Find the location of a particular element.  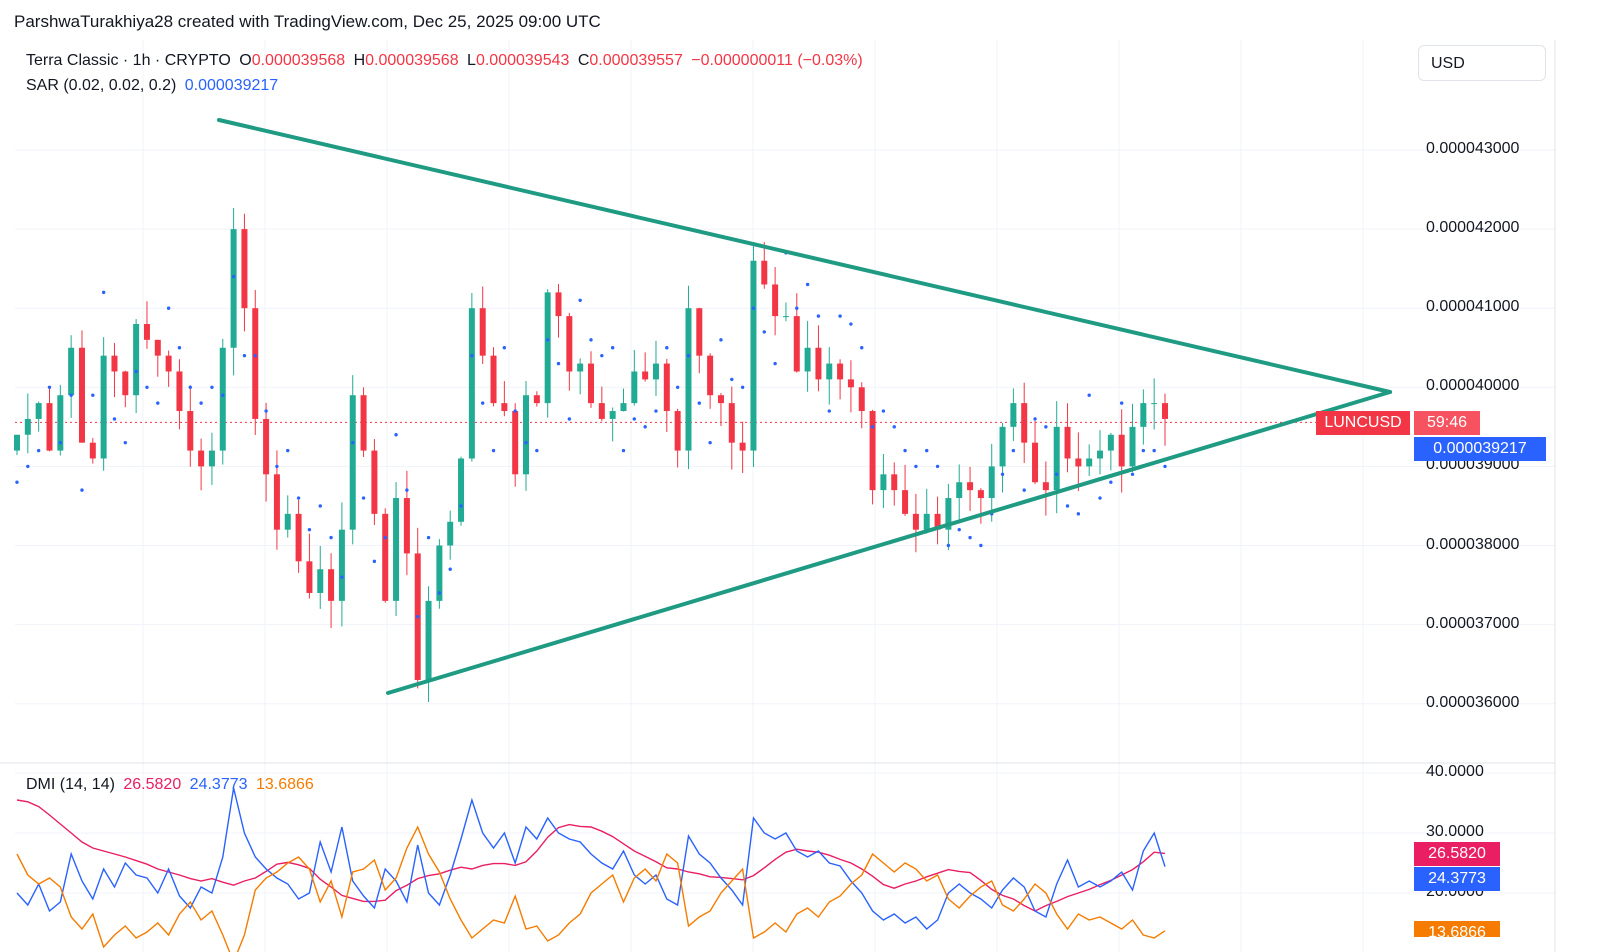

dmi-adx-badge: 26.5820 is located at coordinates (1457, 854).